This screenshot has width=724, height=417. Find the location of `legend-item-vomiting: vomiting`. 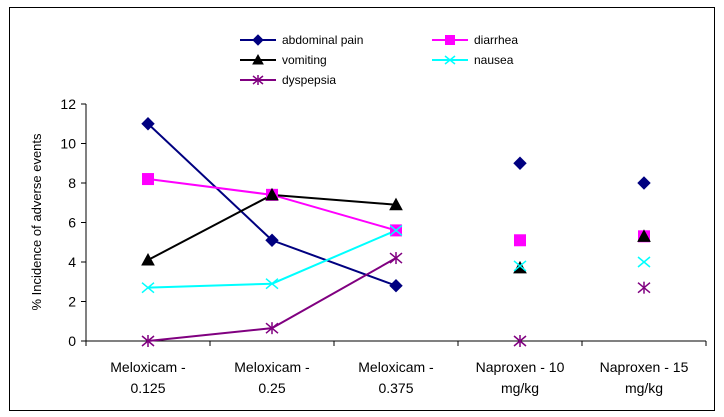

legend-item-vomiting: vomiting is located at coordinates (283, 60).